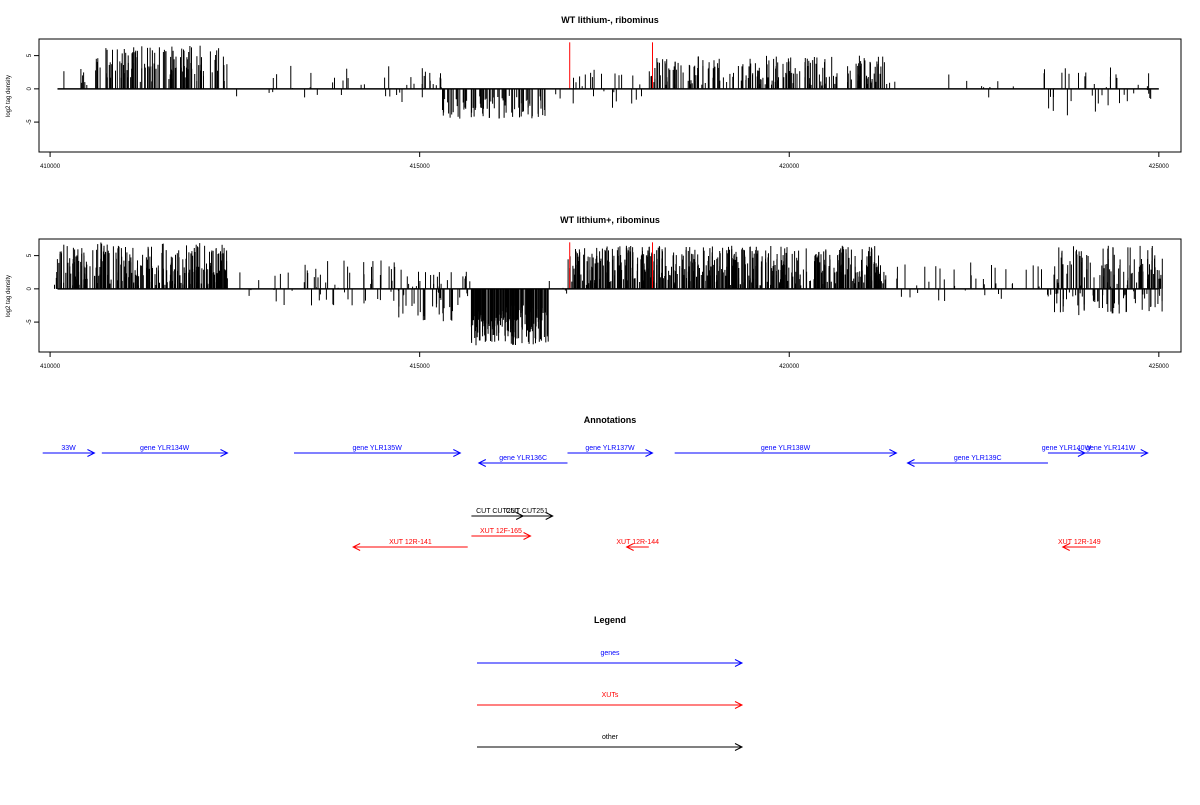 Image resolution: width=1200 pixels, height=805 pixels. I want to click on legend-items: genes XUTs other, so click(610, 700).